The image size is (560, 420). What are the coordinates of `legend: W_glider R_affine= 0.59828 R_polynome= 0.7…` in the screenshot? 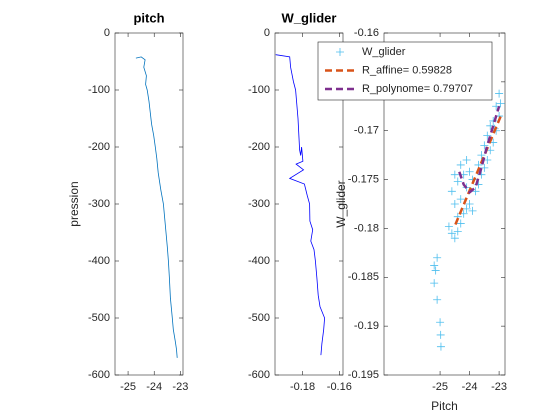 It's located at (405, 71).